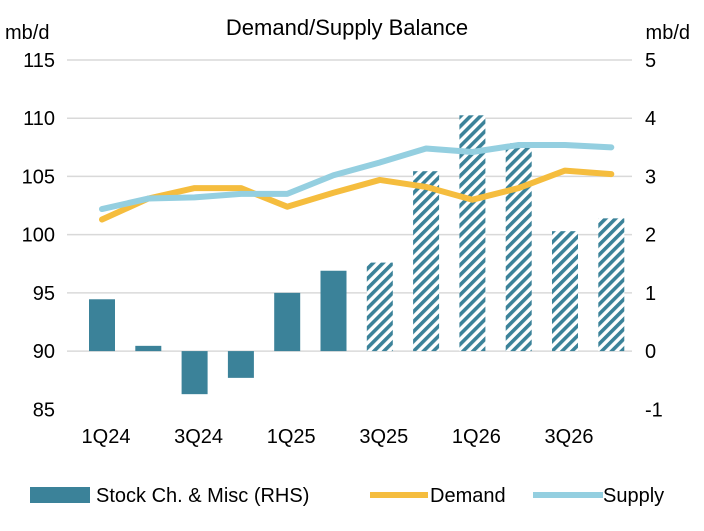 This screenshot has height=531, width=704. Describe the element at coordinates (518, 247) in the screenshot. I see `bar-2Q26` at that location.